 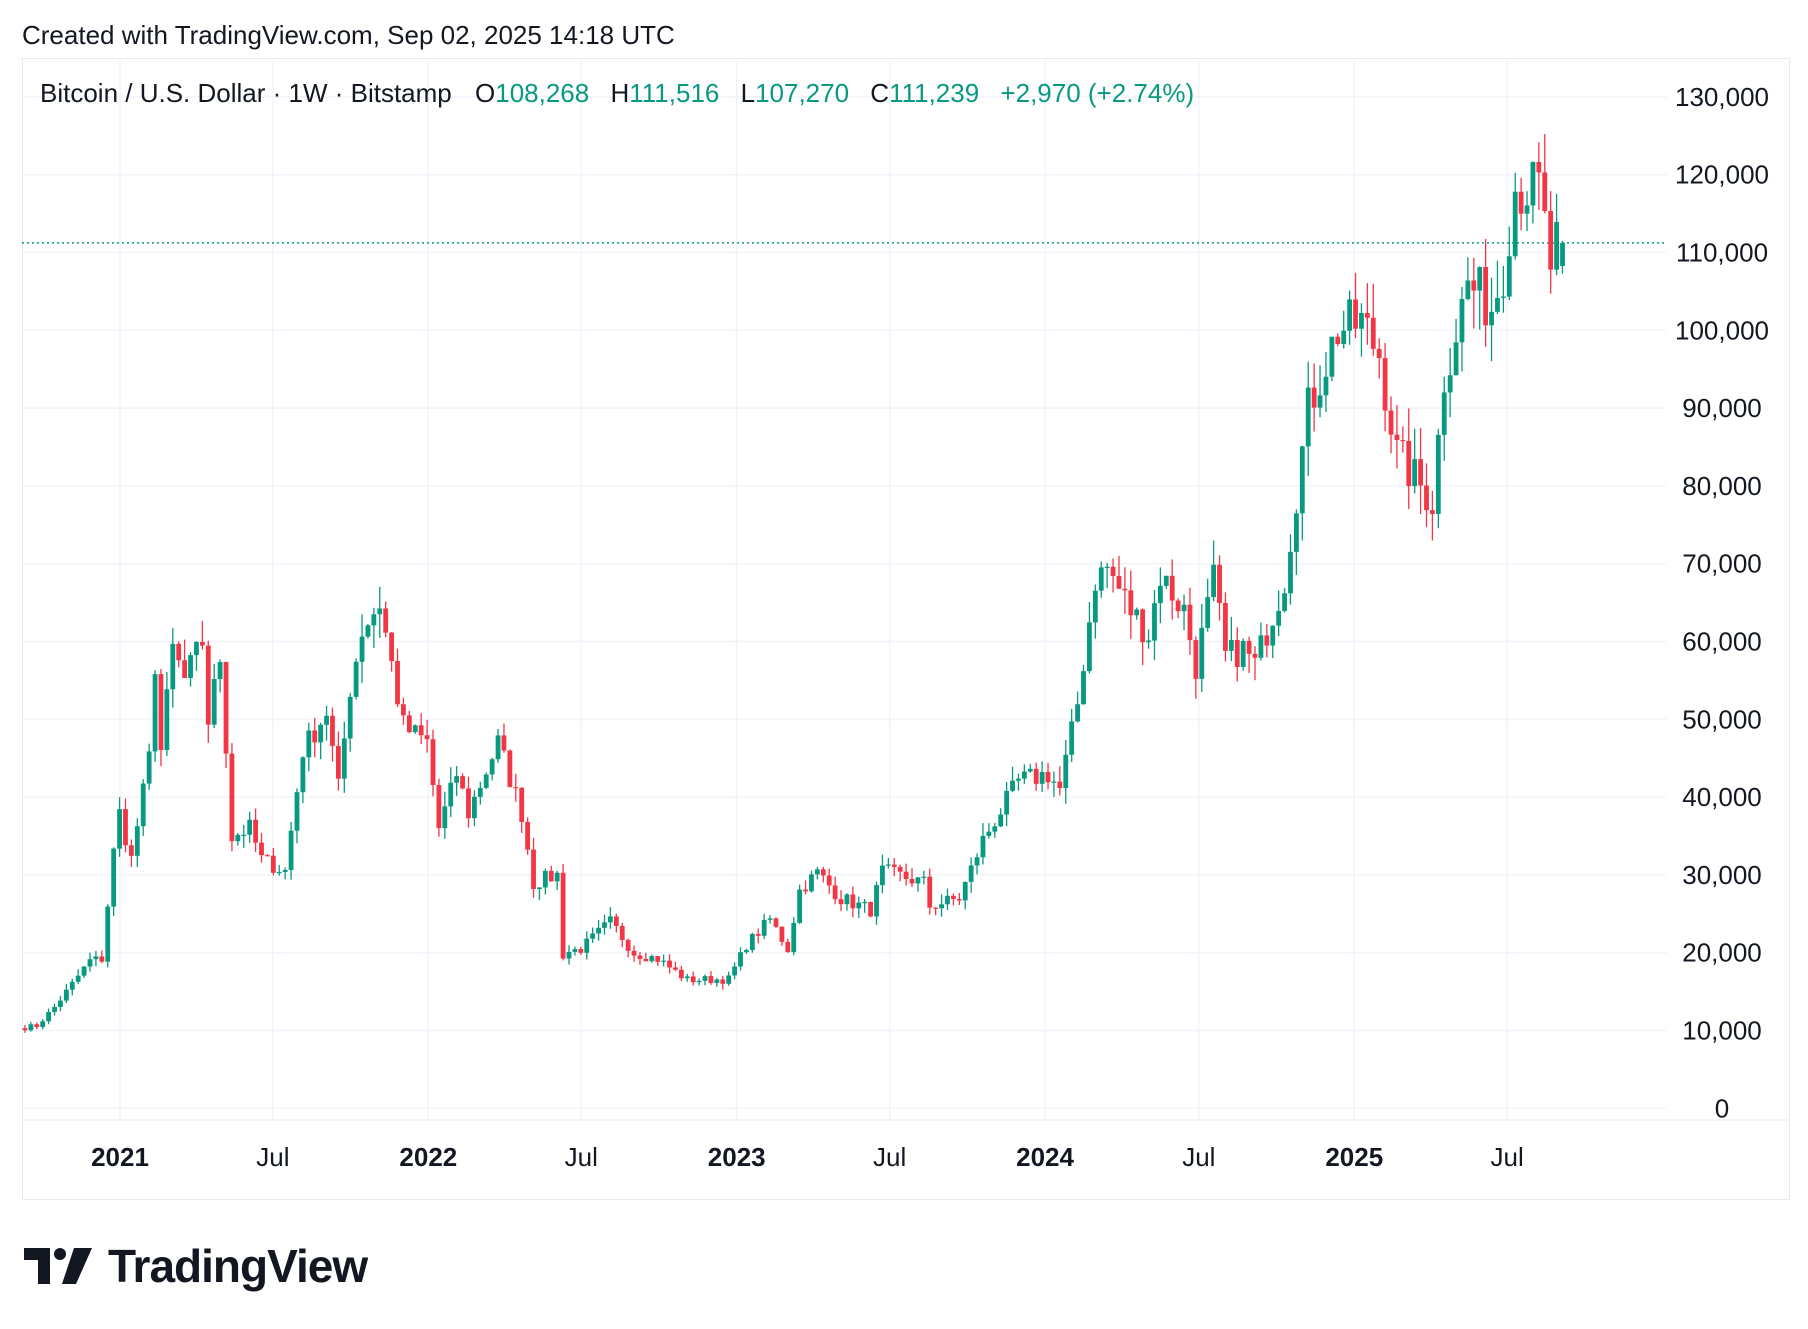 What do you see at coordinates (1722, 953) in the screenshot?
I see `price-tick-label: 20,000` at bounding box center [1722, 953].